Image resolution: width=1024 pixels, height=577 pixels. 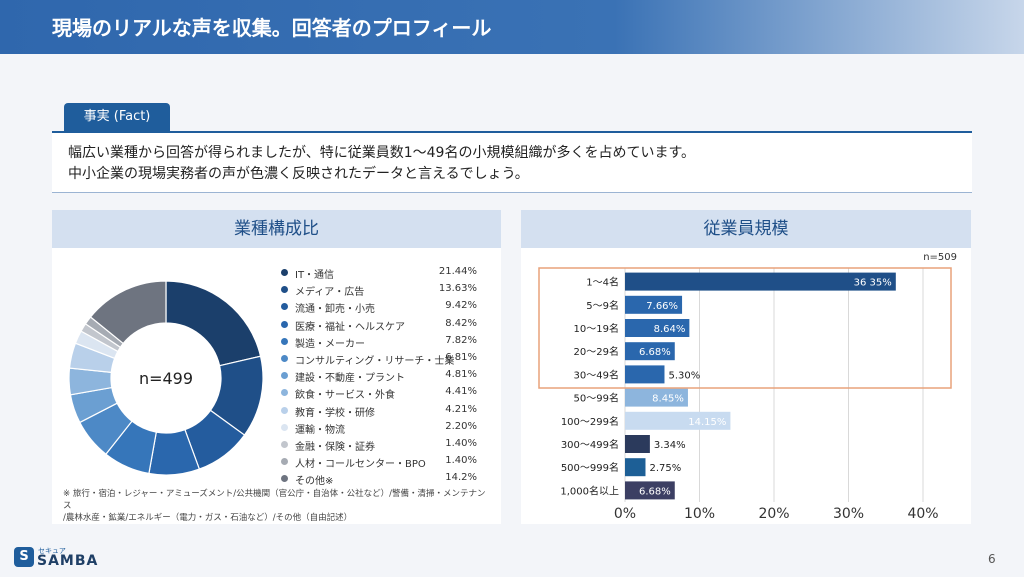 What do you see at coordinates (381, 273) in the screenshot?
I see `legend-item: IT・通信 21.44%` at bounding box center [381, 273].